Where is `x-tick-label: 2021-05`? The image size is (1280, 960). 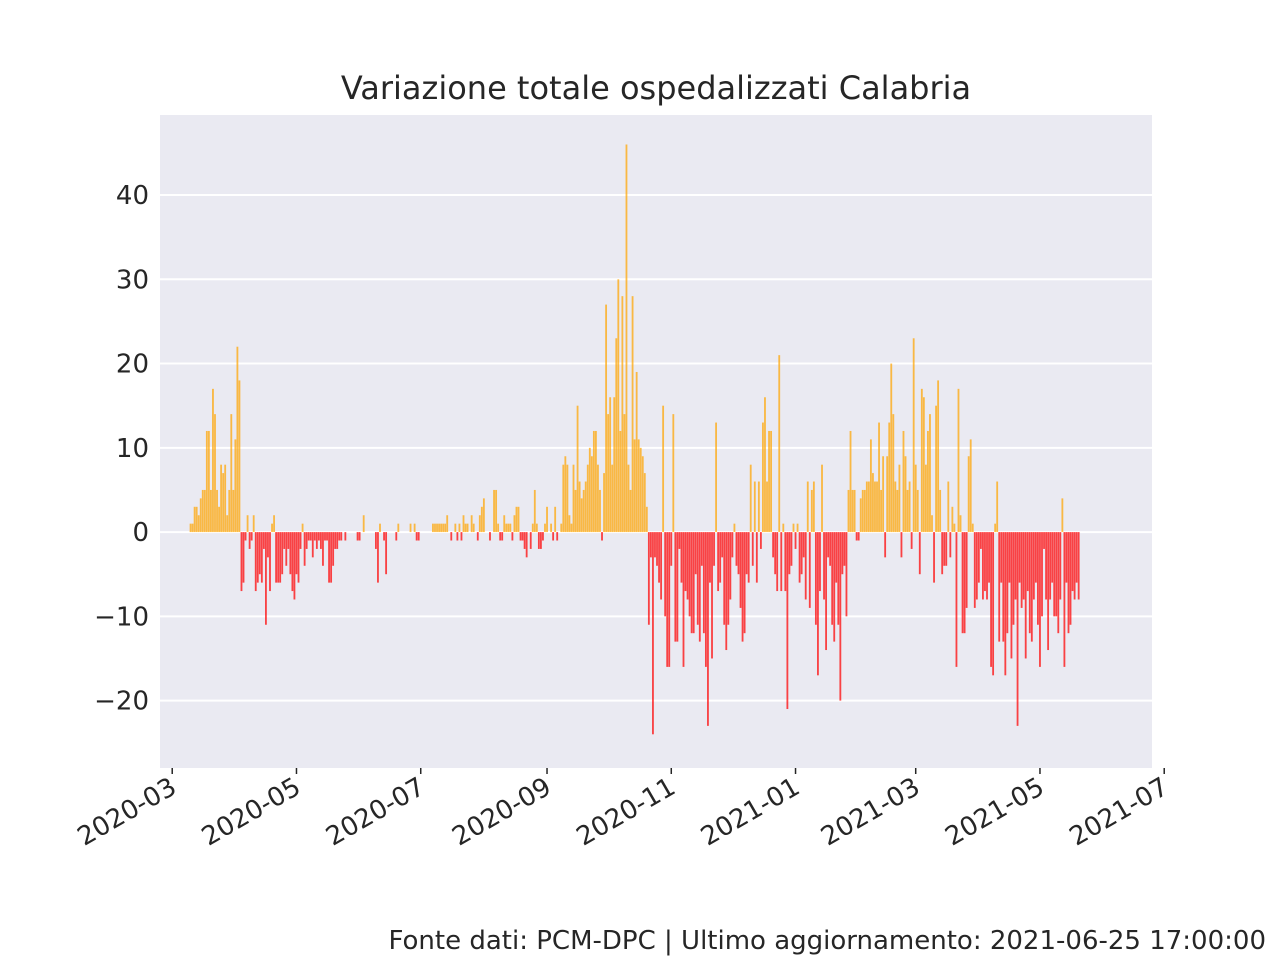
x-tick-label: 2021-05 is located at coordinates (994, 812).